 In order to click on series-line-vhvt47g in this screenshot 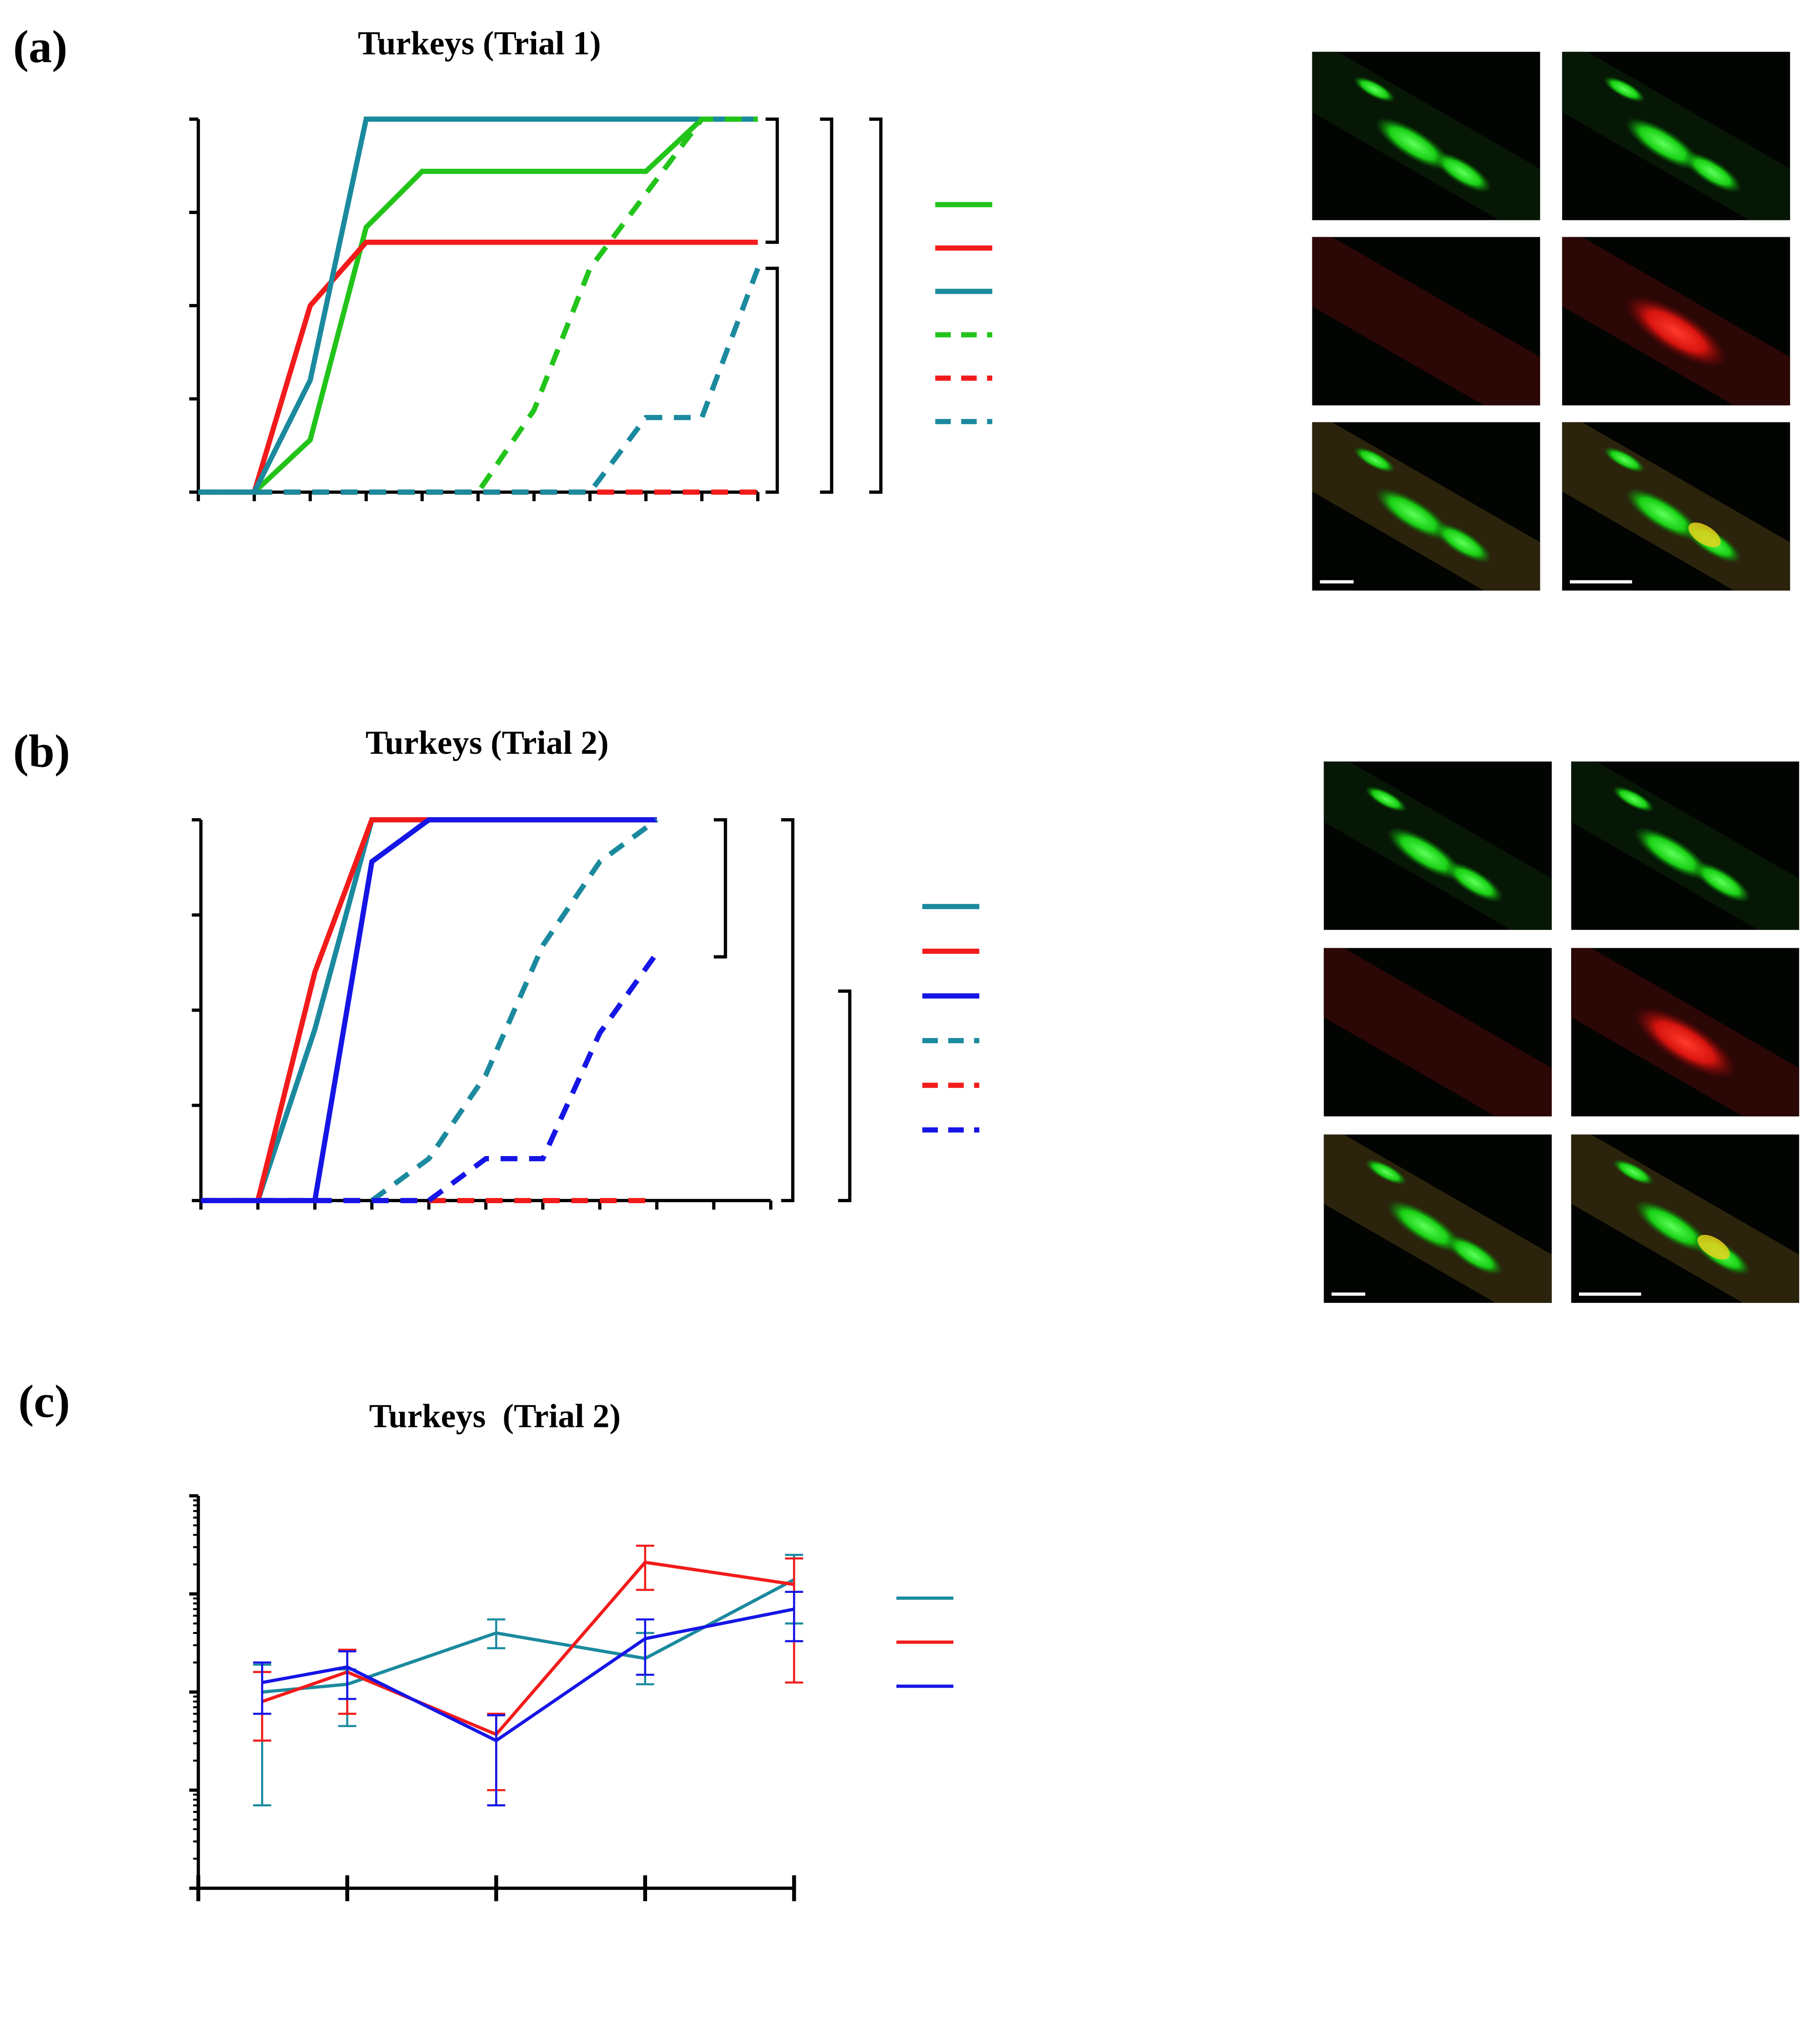, I will do `click(478, 306)`.